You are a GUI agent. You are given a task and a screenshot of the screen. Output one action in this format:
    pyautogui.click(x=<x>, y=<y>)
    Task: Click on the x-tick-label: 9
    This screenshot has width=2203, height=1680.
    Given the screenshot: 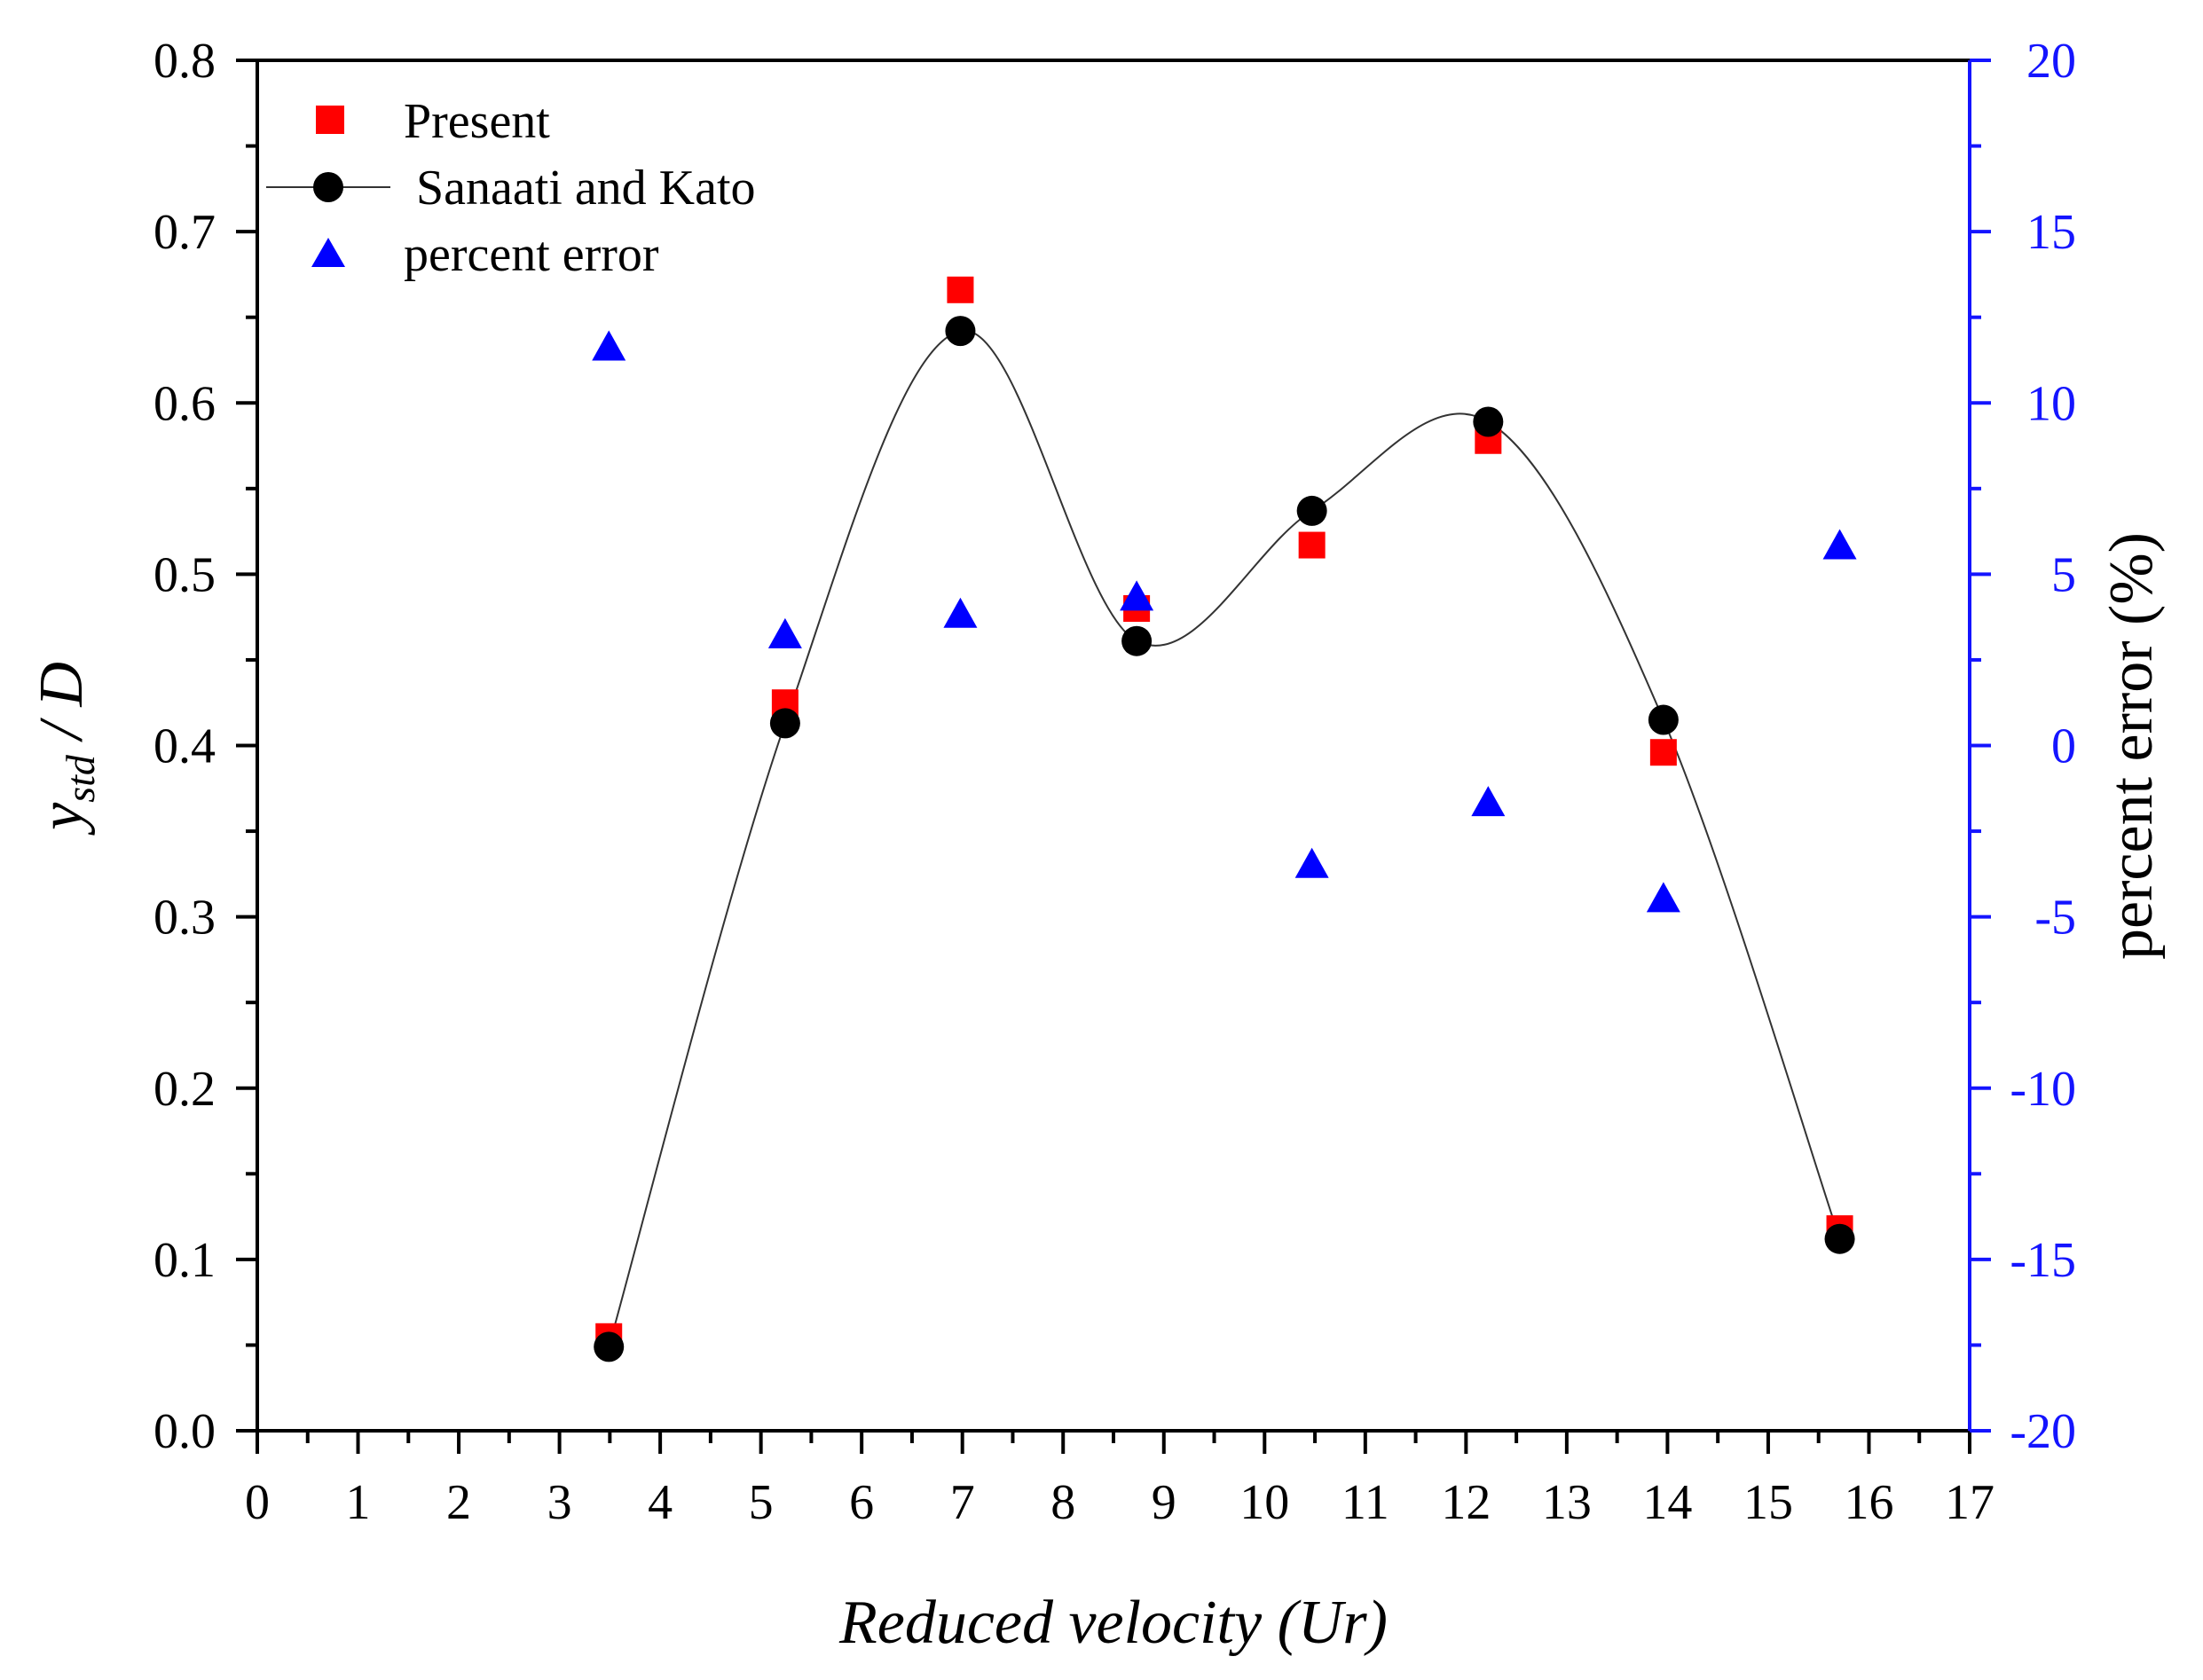 What is the action you would take?
    pyautogui.click(x=1164, y=1502)
    